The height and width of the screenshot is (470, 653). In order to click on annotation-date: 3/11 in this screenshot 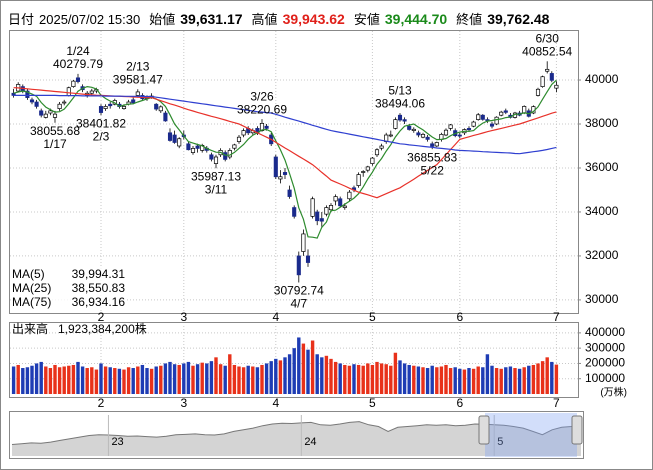, I will do `click(216, 189)`.